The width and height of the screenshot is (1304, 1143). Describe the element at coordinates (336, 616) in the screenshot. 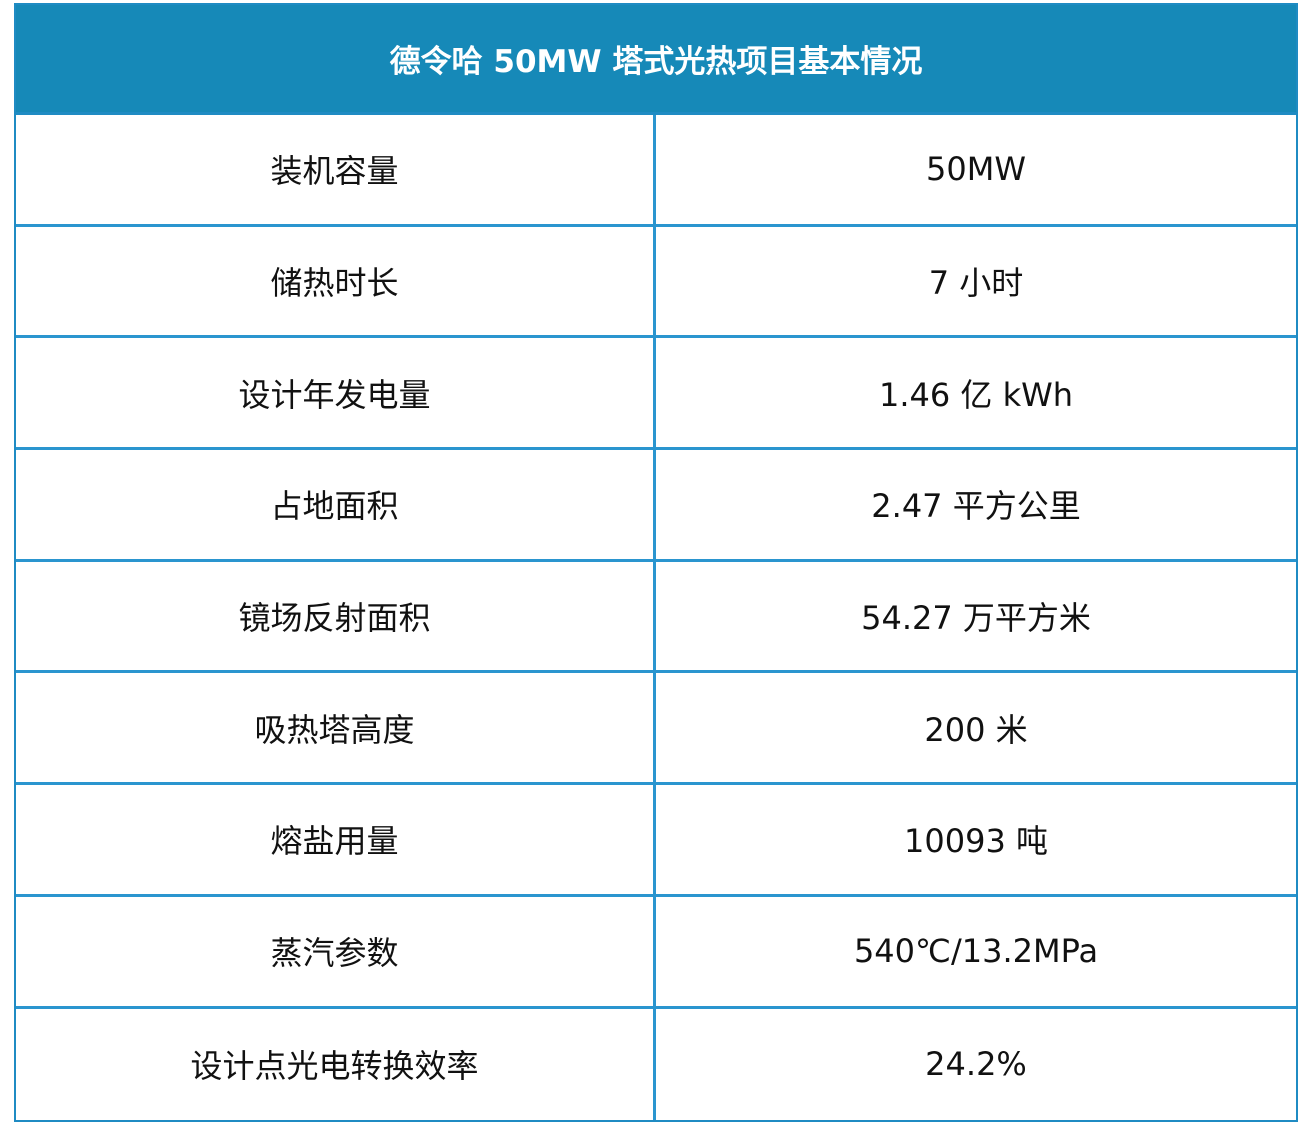

I see `row-label: 镜场反射面积` at that location.